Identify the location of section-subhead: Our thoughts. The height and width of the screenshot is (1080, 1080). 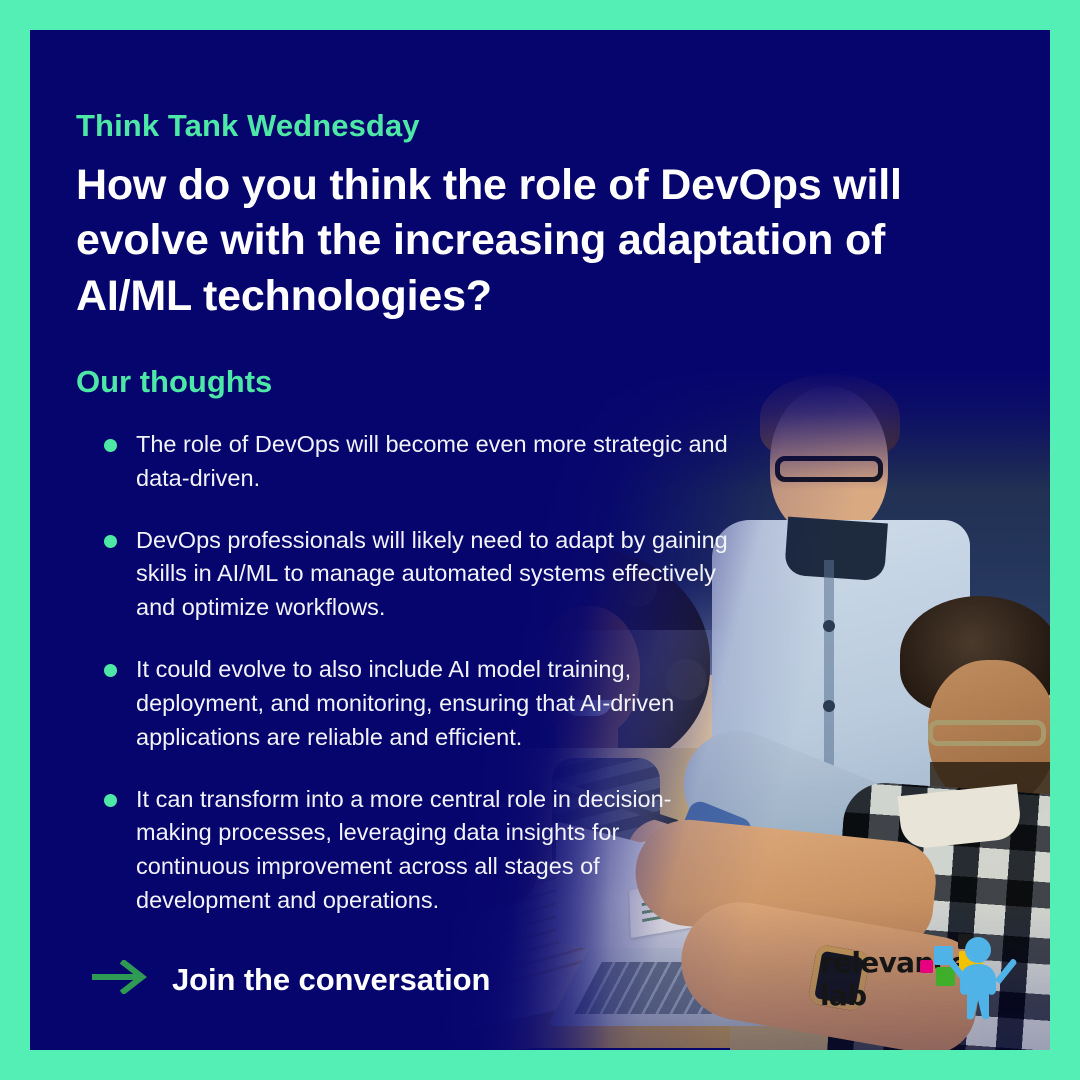
(174, 381).